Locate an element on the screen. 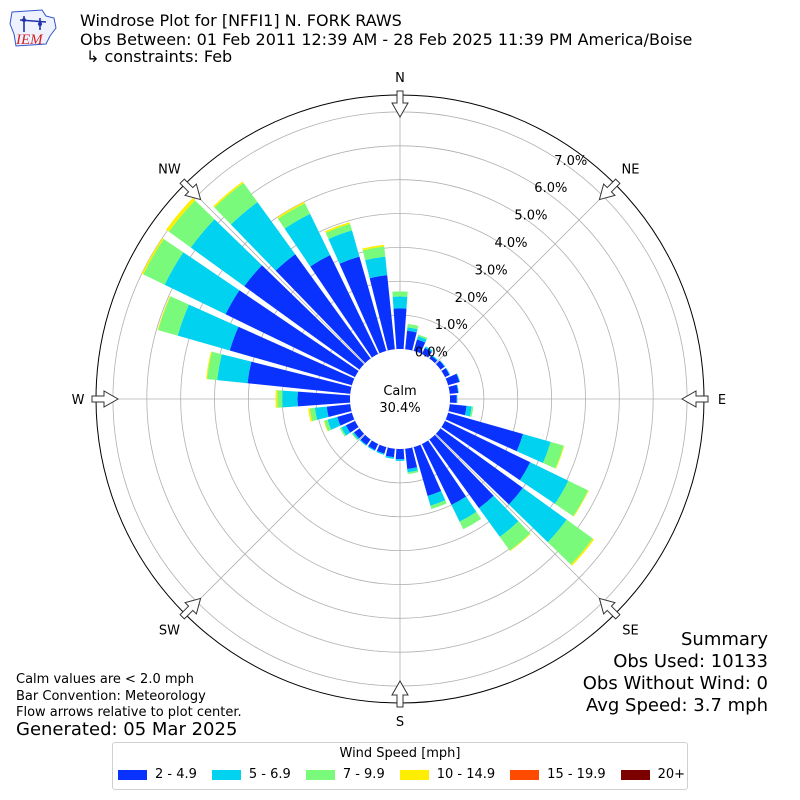 The height and width of the screenshot is (800, 800). iem-logo: IEM is located at coordinates (33, 28).